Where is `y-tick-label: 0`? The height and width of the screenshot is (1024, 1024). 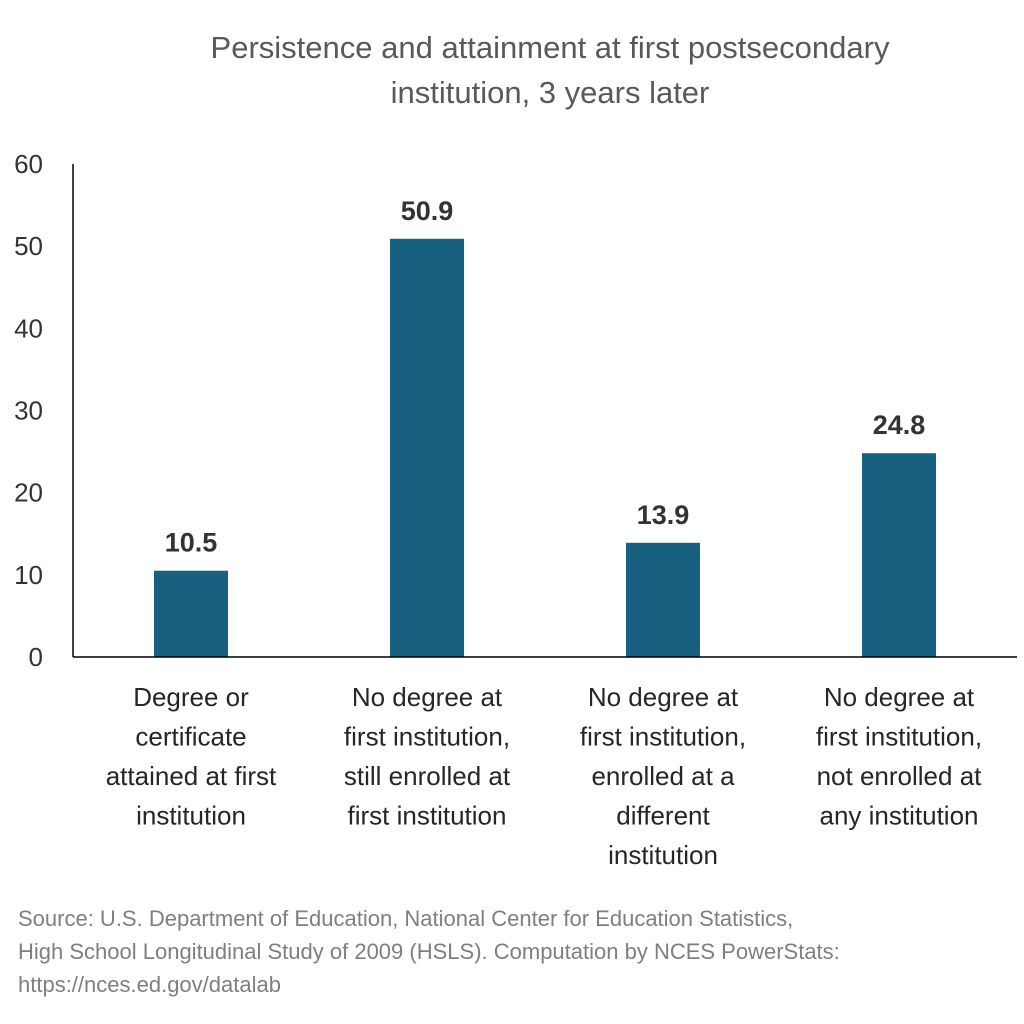 y-tick-label: 0 is located at coordinates (36, 657).